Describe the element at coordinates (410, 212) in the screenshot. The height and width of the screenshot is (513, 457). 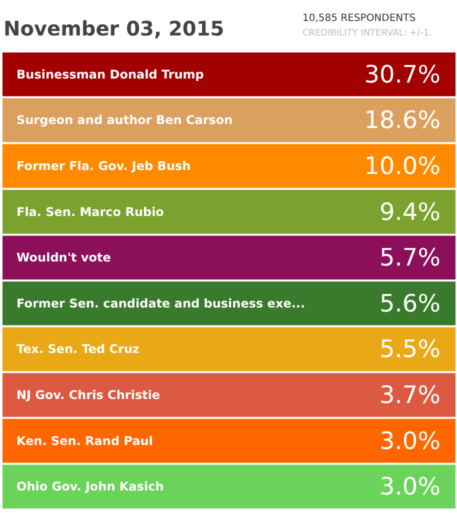
I see `data-label: 9.4%` at that location.